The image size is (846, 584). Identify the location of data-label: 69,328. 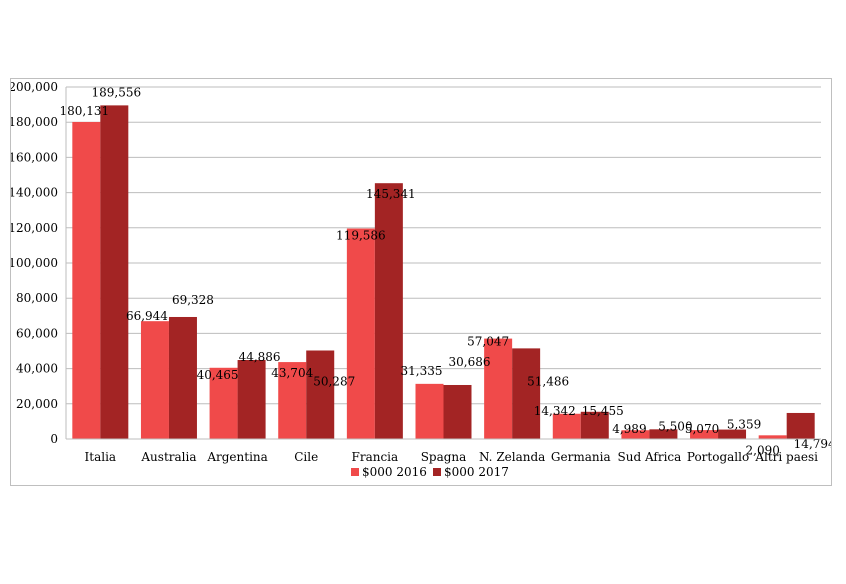
(193, 300).